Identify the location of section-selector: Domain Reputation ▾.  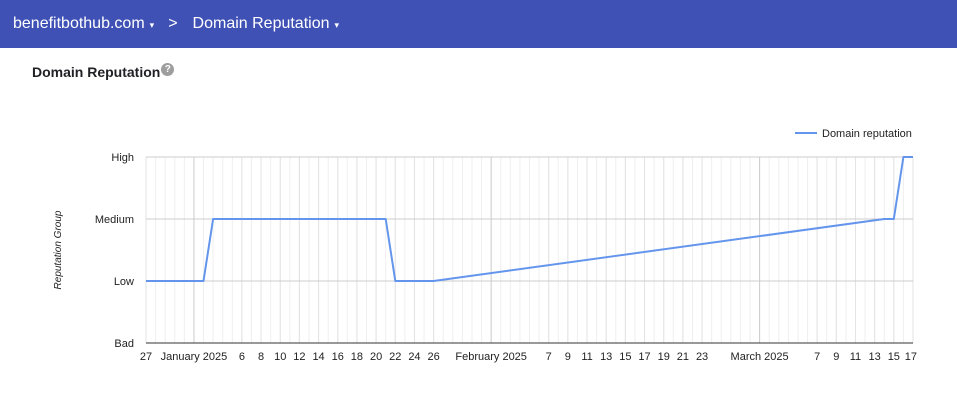
(266, 24).